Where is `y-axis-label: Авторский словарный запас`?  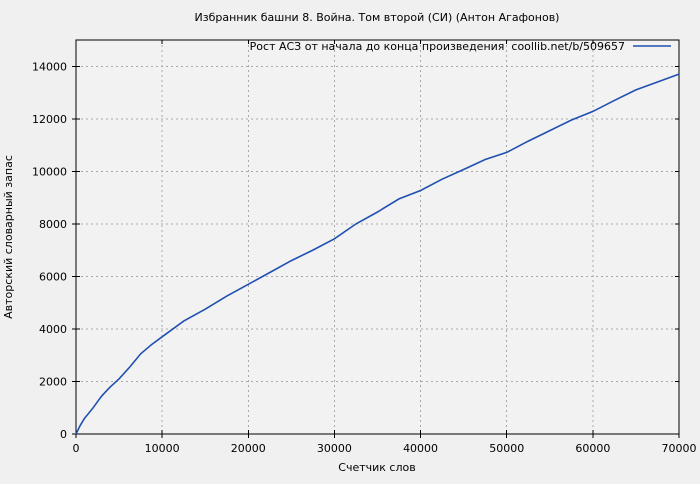 y-axis-label: Авторский словарный запас is located at coordinates (8, 237).